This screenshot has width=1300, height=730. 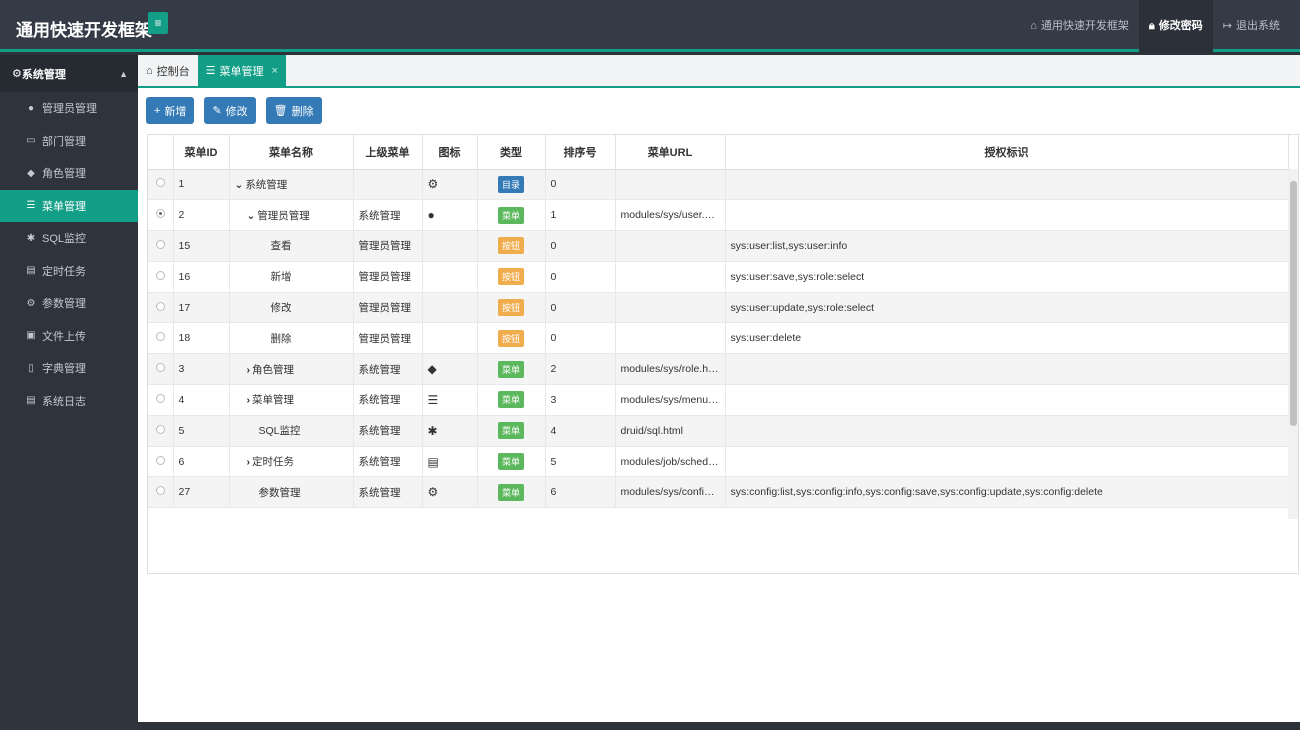 I want to click on cell-name: SQL监控, so click(x=291, y=431).